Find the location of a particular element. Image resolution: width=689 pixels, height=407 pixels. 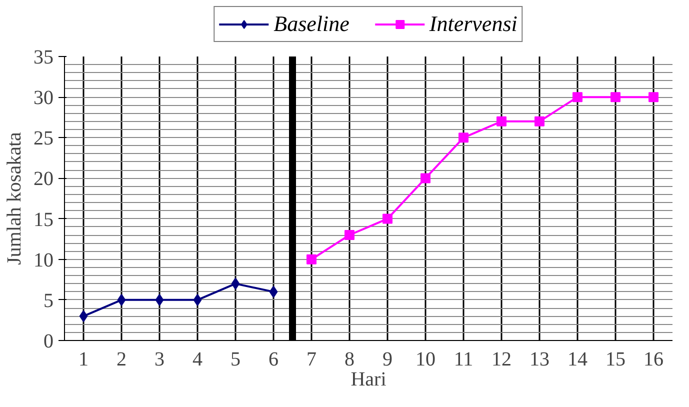

x-tick-label: 8 is located at coordinates (349, 359).